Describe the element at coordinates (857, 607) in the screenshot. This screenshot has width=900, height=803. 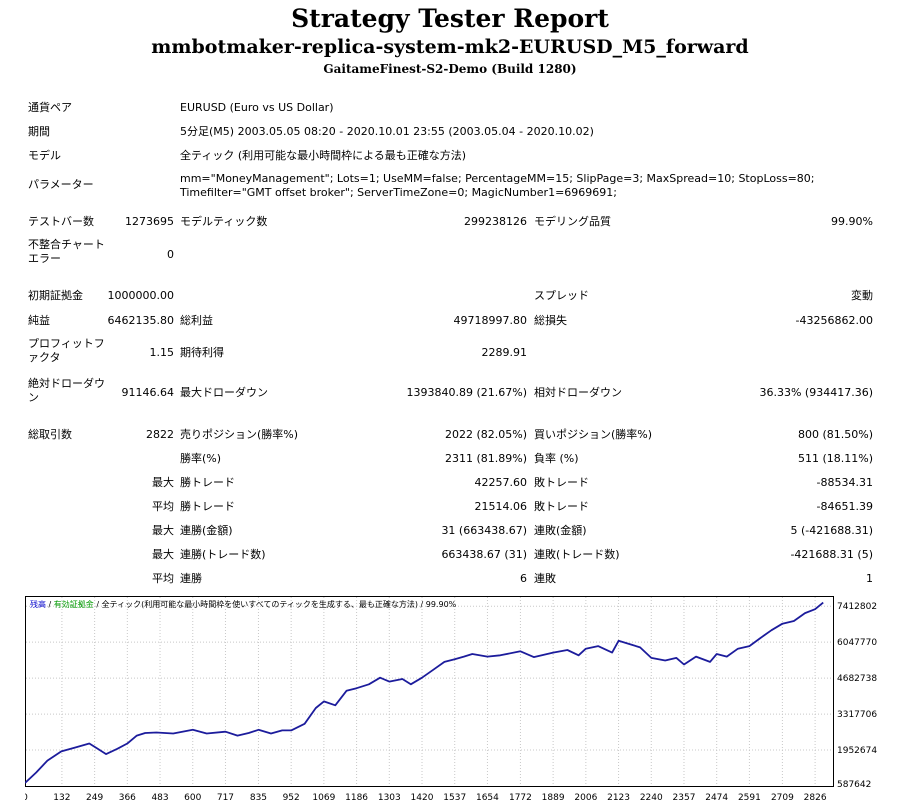
I see `y-tick-label: 7412802` at that location.